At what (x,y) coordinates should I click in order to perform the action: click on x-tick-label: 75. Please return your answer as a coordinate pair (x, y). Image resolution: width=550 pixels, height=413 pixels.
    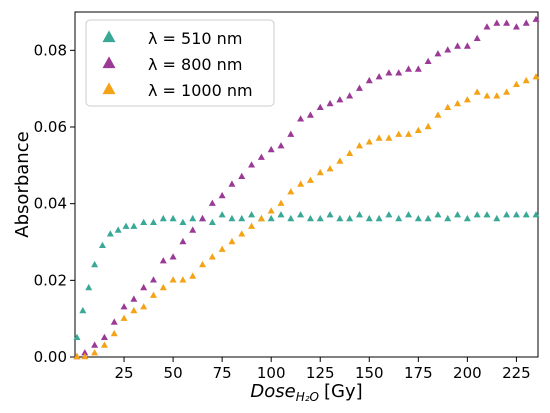
    Looking at the image, I should click on (222, 373).